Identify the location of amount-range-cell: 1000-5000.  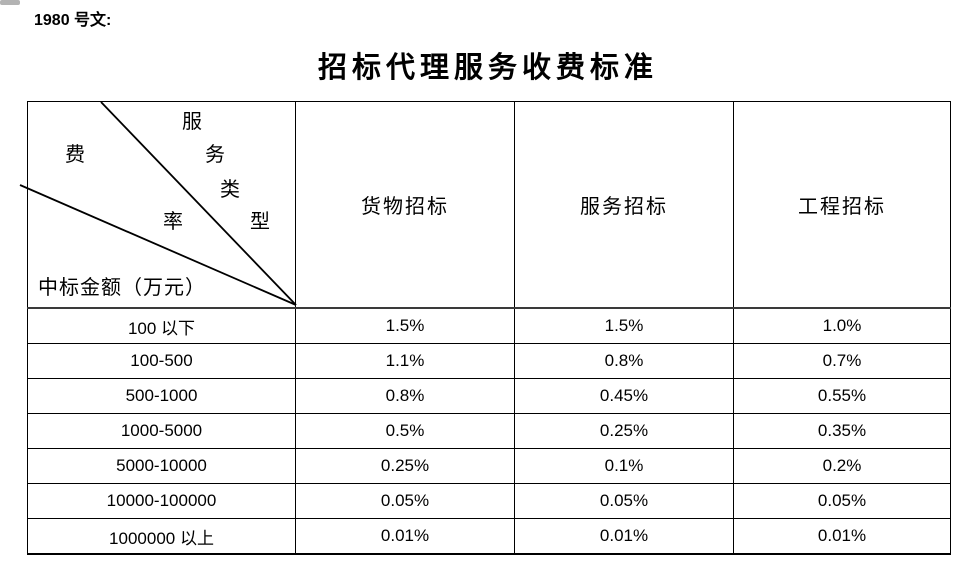
(161, 431).